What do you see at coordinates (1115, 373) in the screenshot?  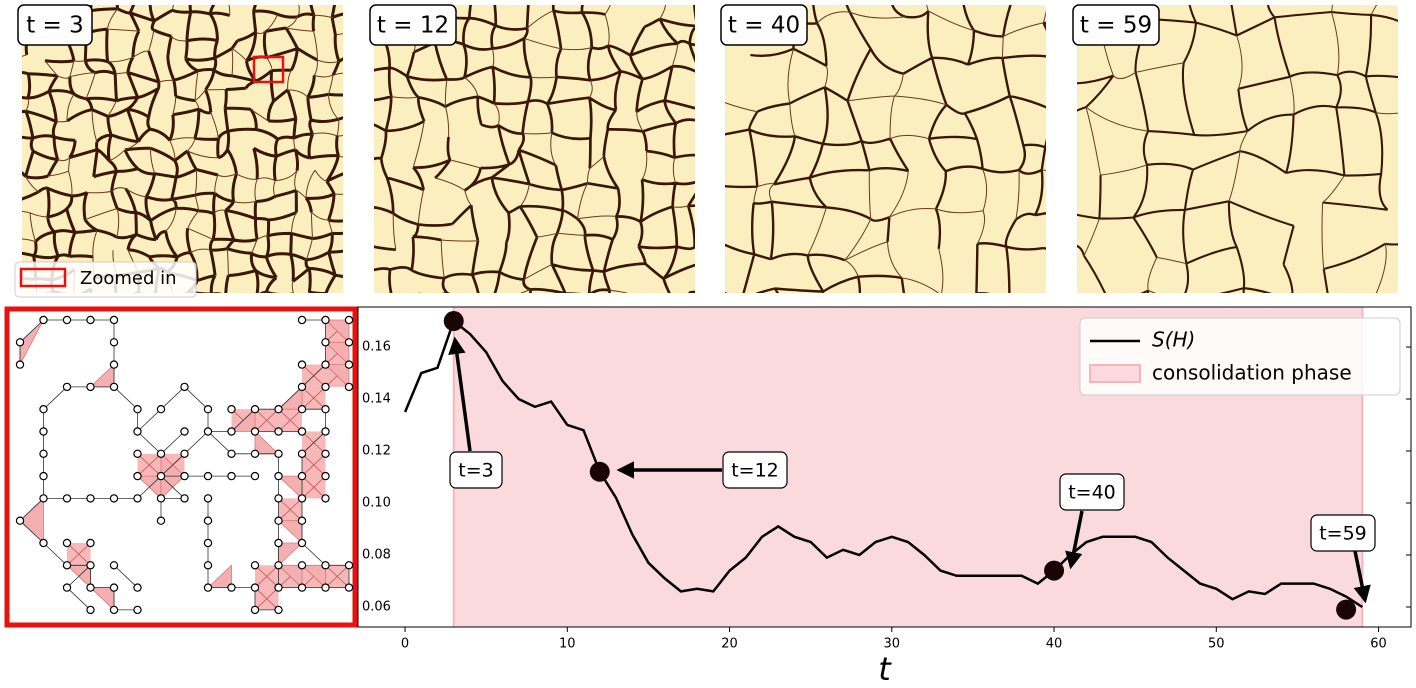 I see `legend-swatch` at bounding box center [1115, 373].